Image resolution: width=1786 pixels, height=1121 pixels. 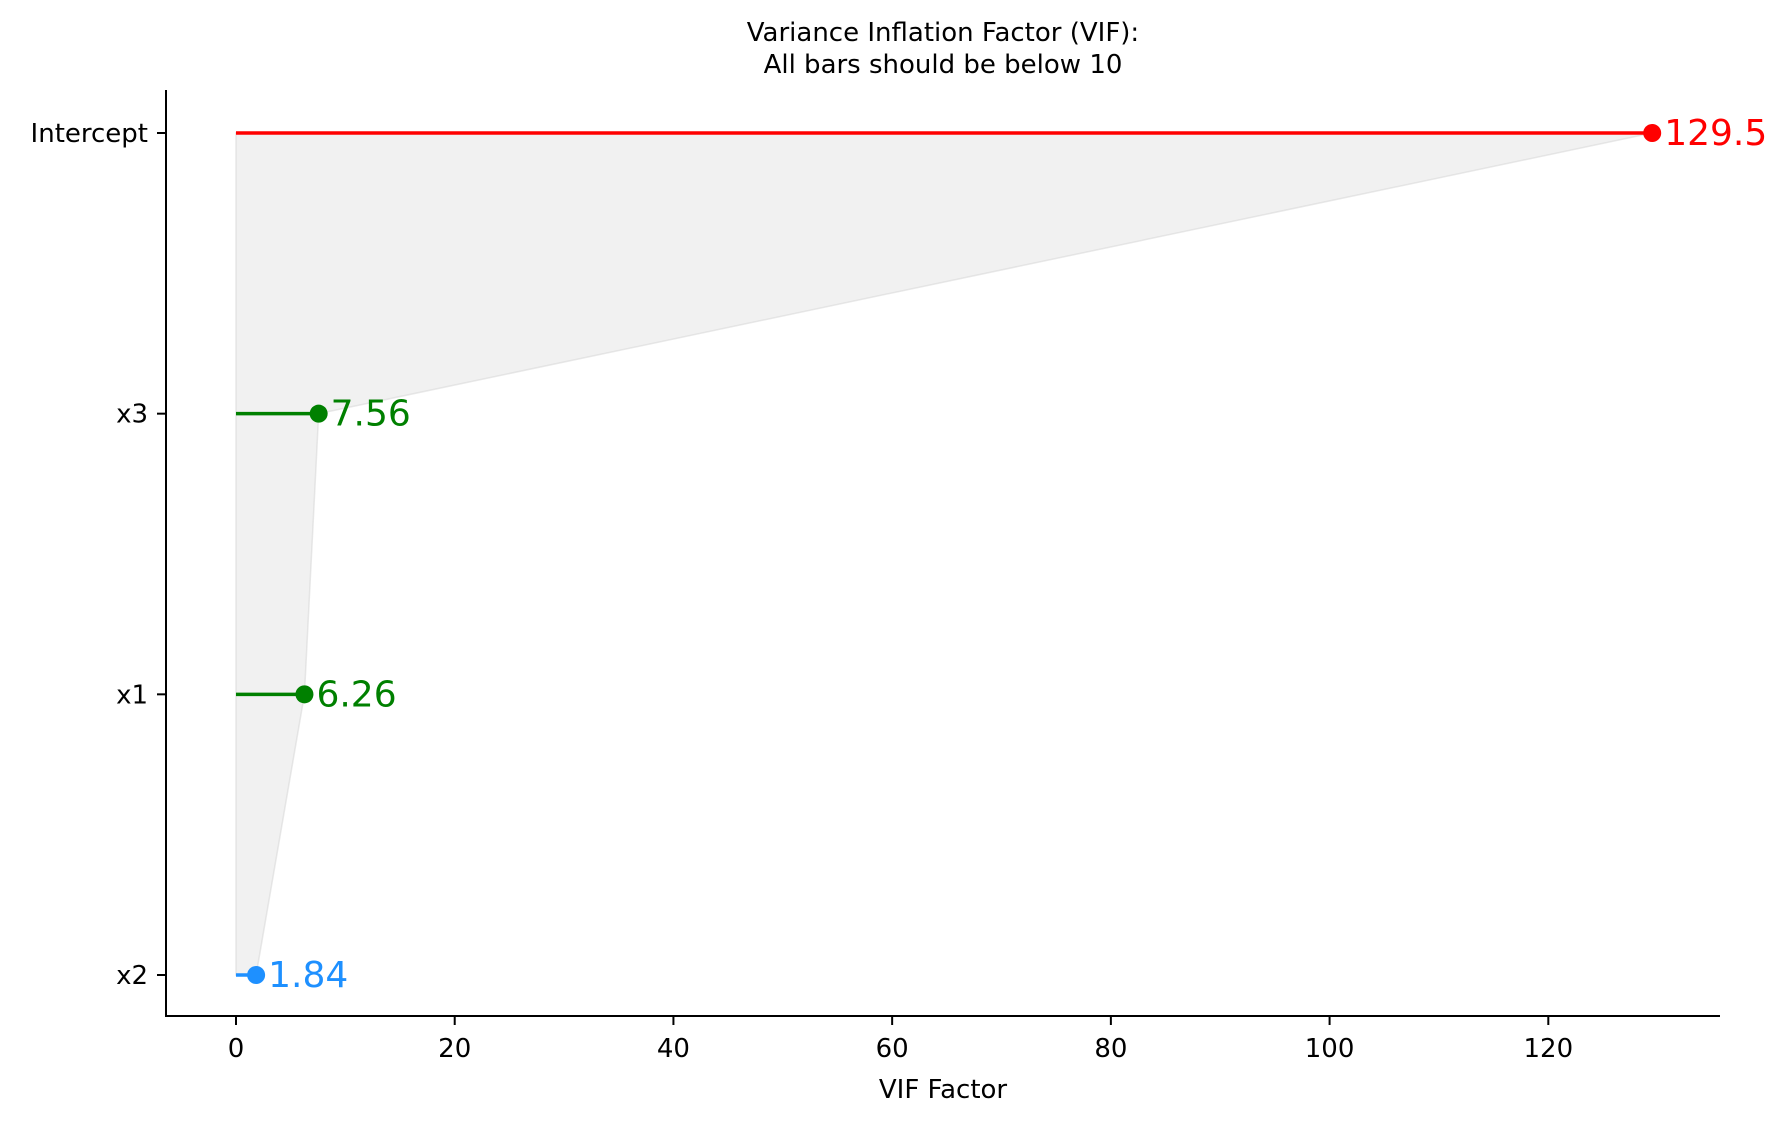 I want to click on y-tick-label: Intercept, so click(x=89, y=134).